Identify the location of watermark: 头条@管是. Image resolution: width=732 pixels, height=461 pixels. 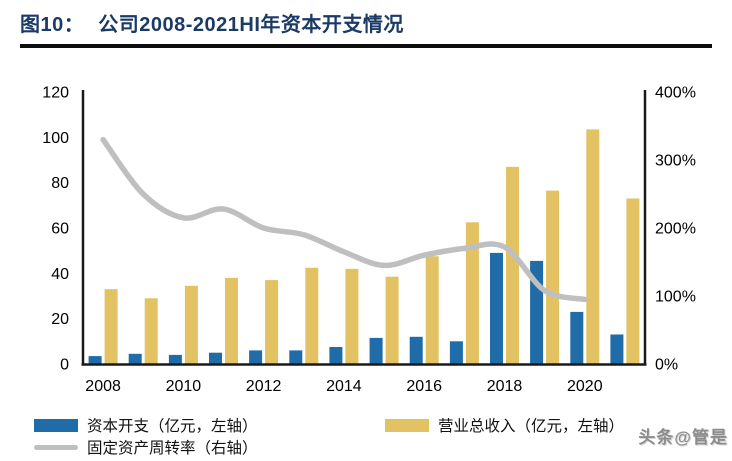
(683, 437).